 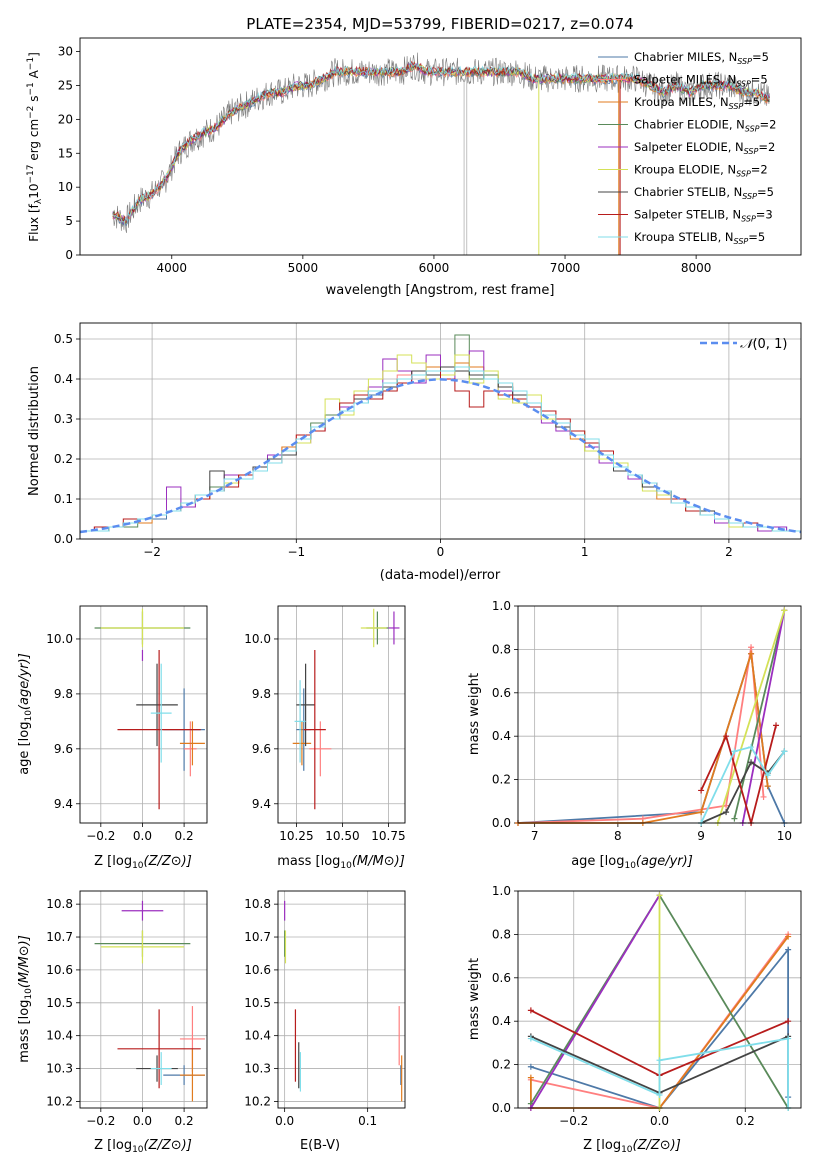 I want to click on y-tick-label: 0, so click(x=69, y=255).